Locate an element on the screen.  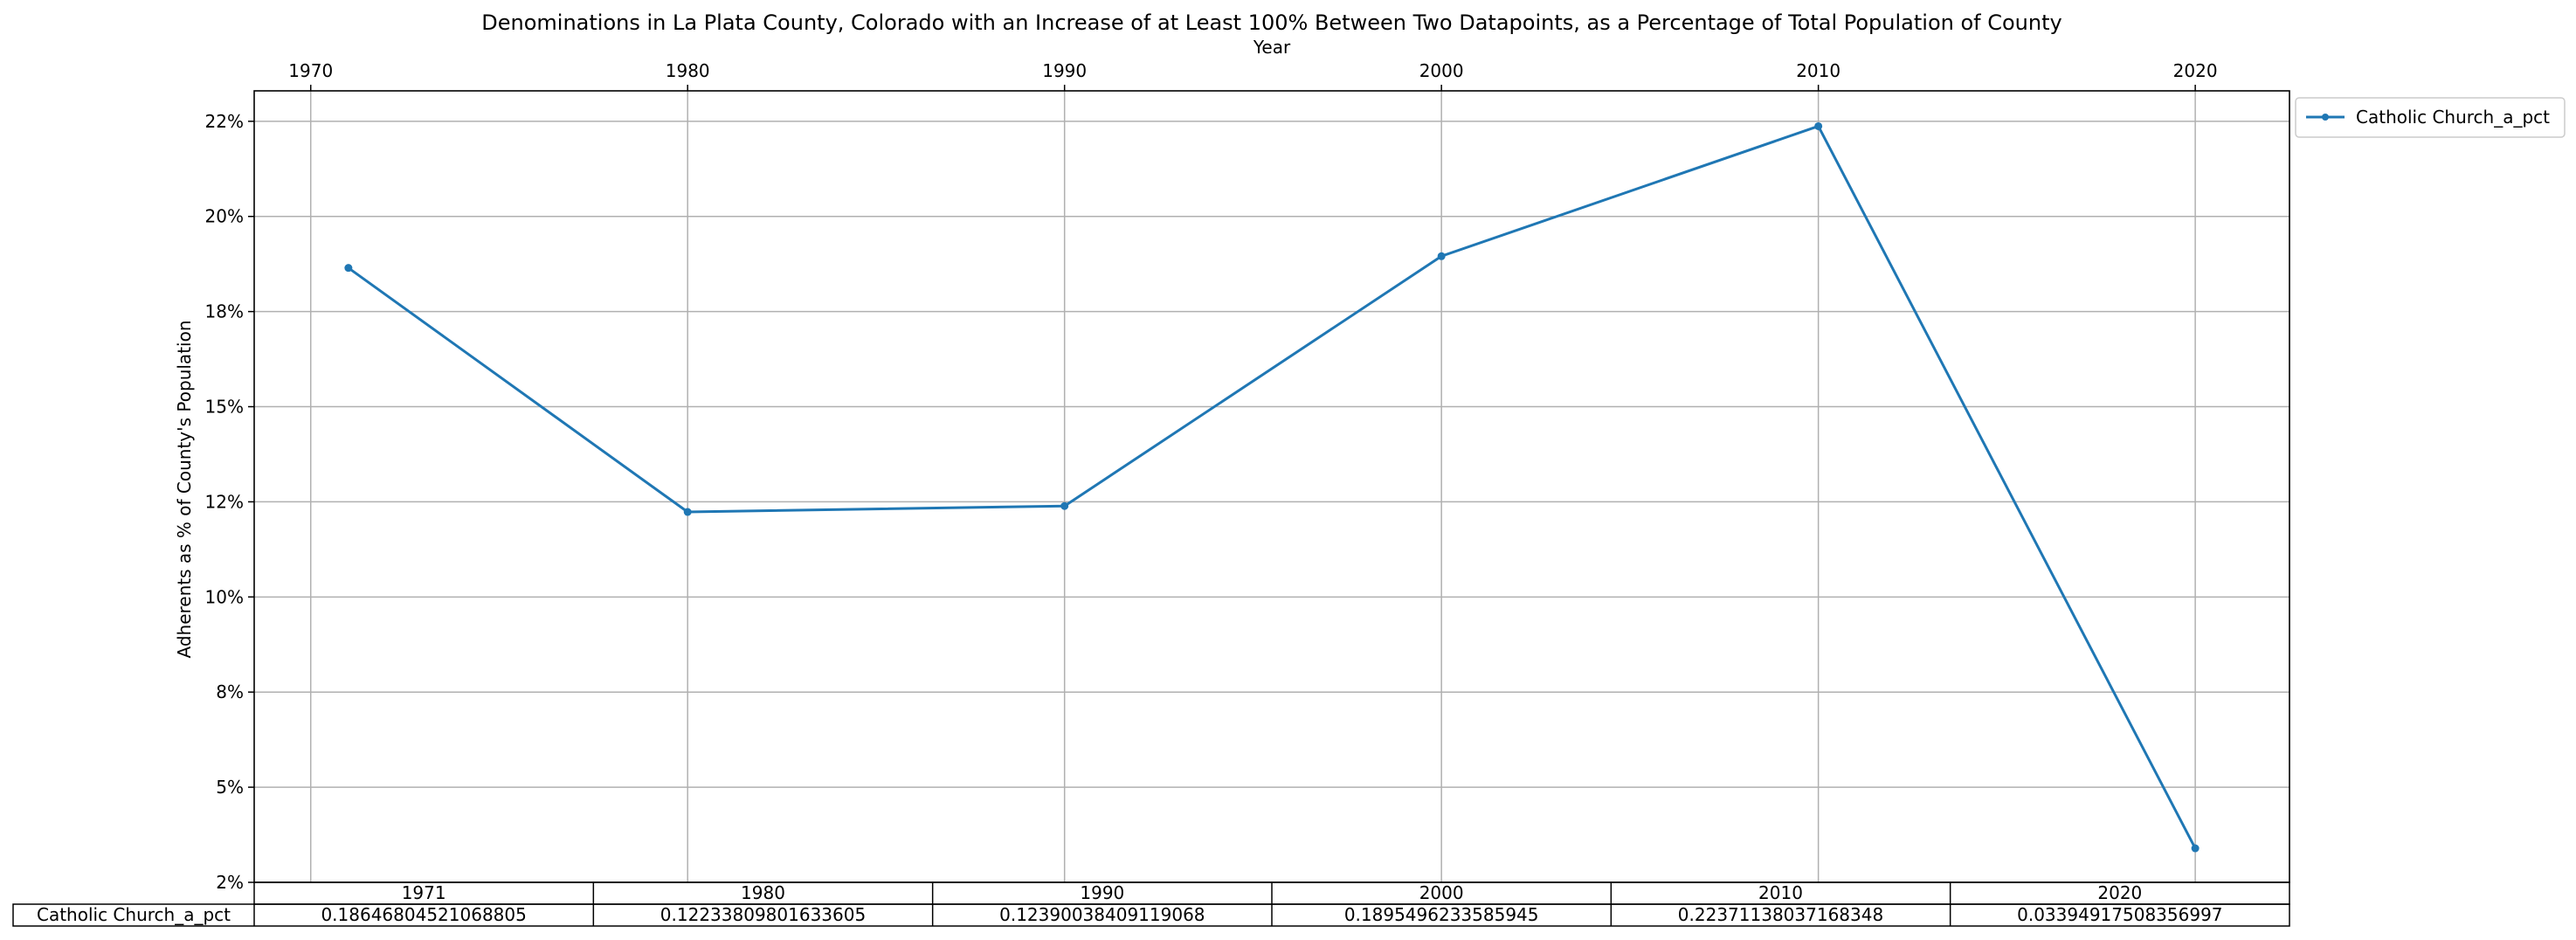
y-tick-label: 2% is located at coordinates (230, 882).